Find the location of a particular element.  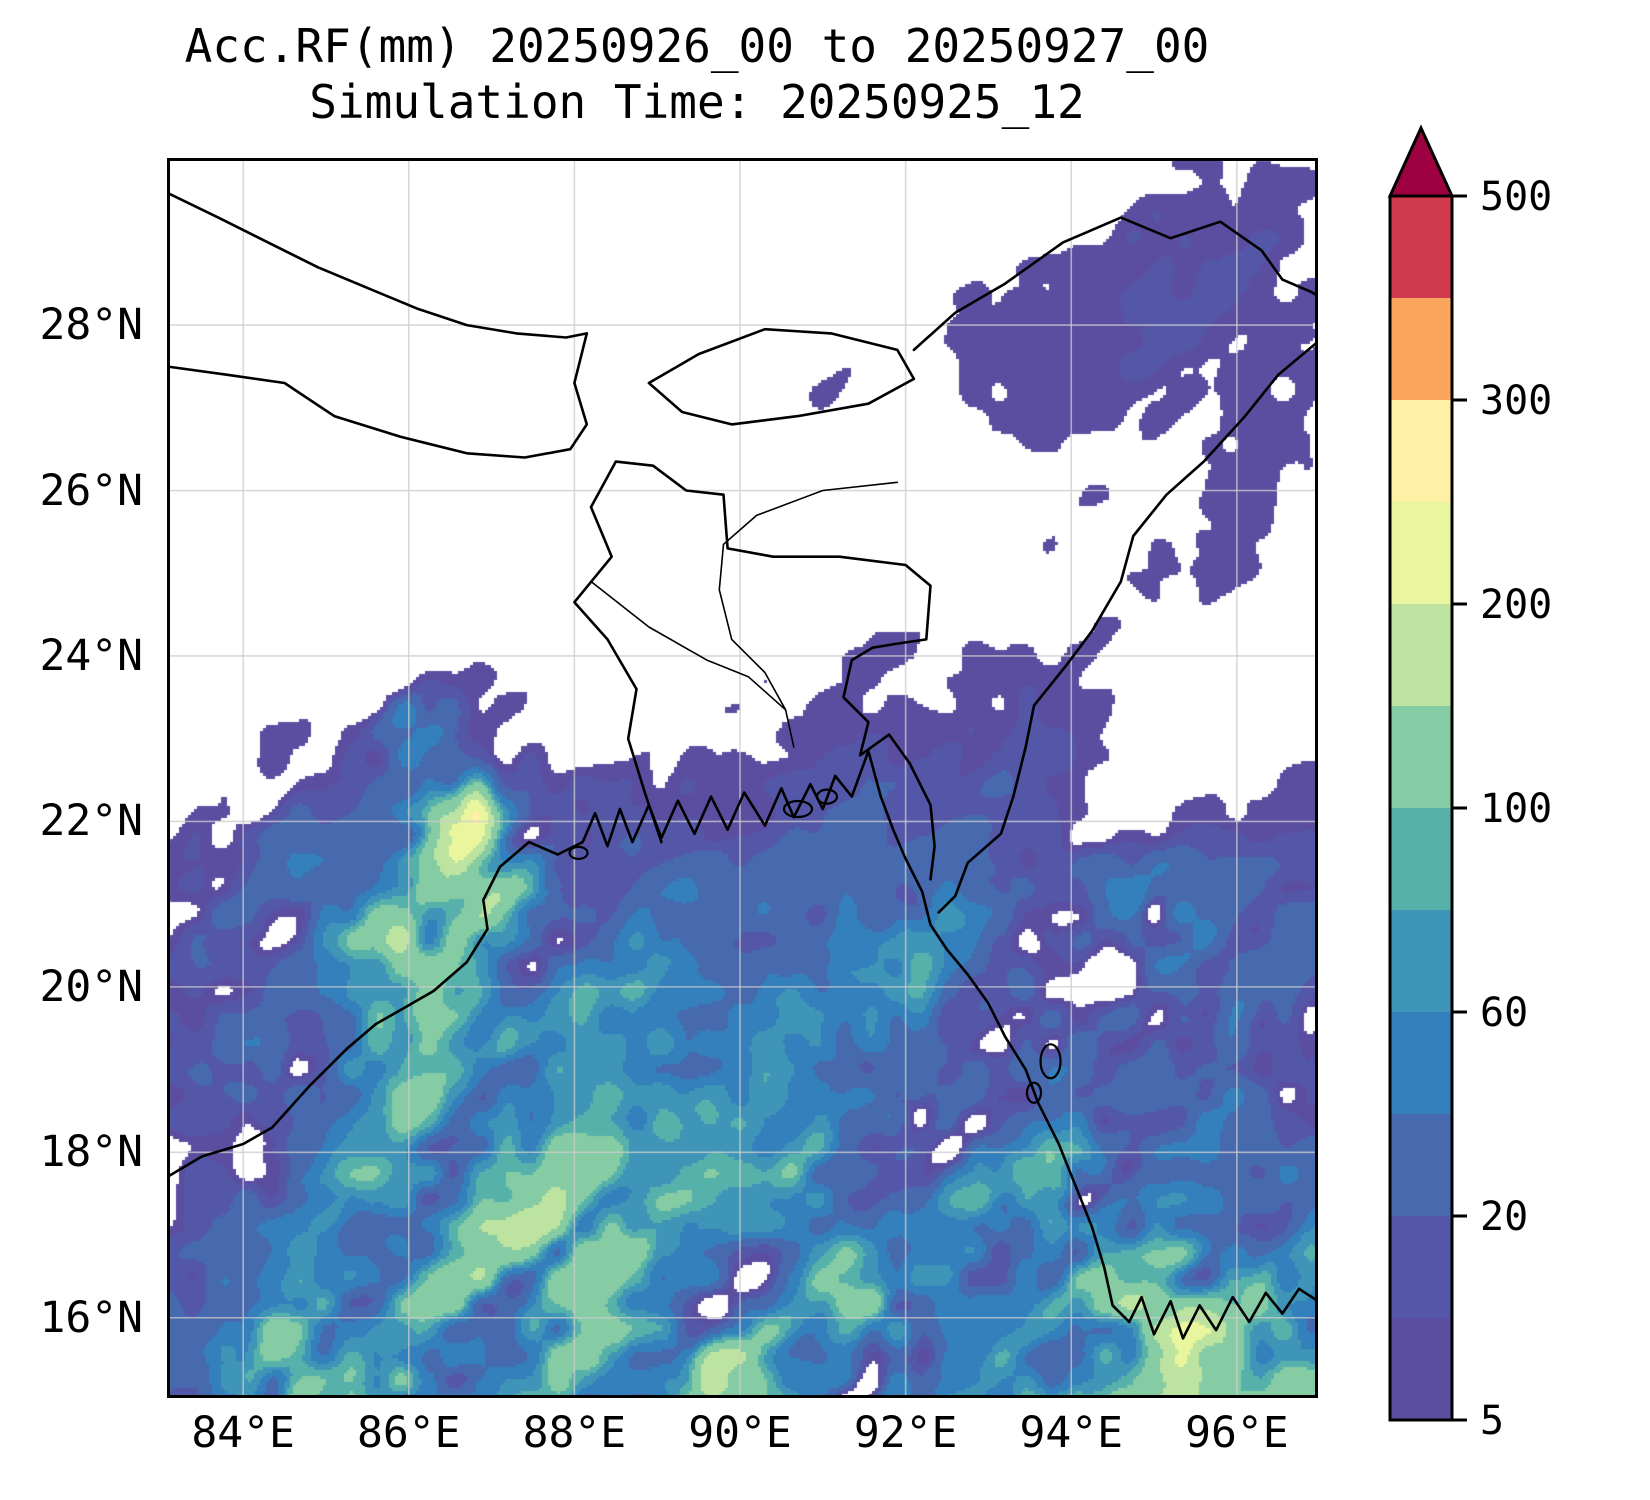

page-subtitle: Simulation Time: 20250925_12 is located at coordinates (697, 102).